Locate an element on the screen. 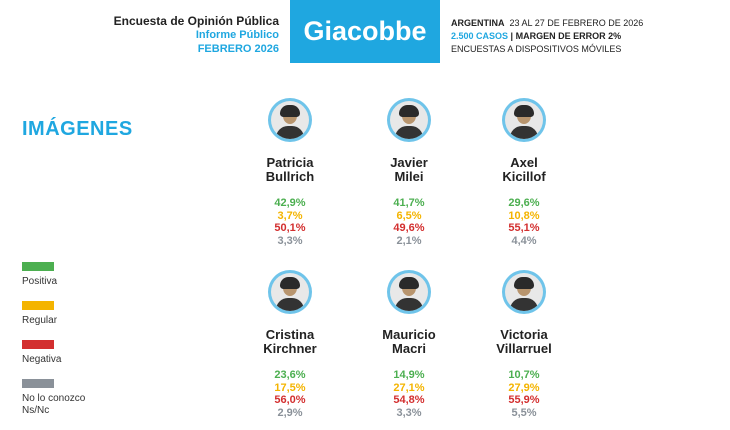 Image resolution: width=730 pixels, height=430 pixels. candidate-values: 14,9% 27,1% 54,8% 3,3% is located at coordinates (409, 394).